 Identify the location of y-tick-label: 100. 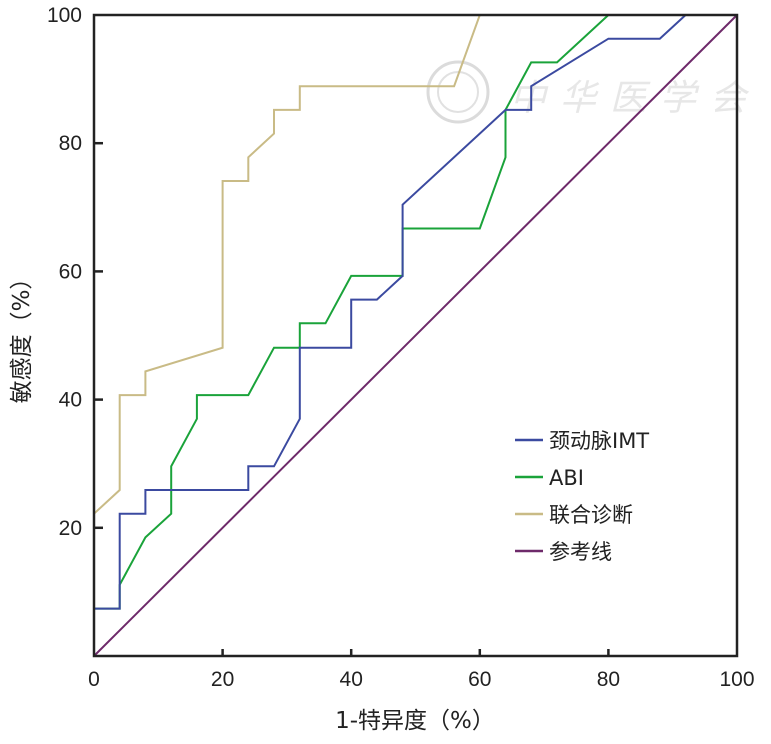
(64, 15).